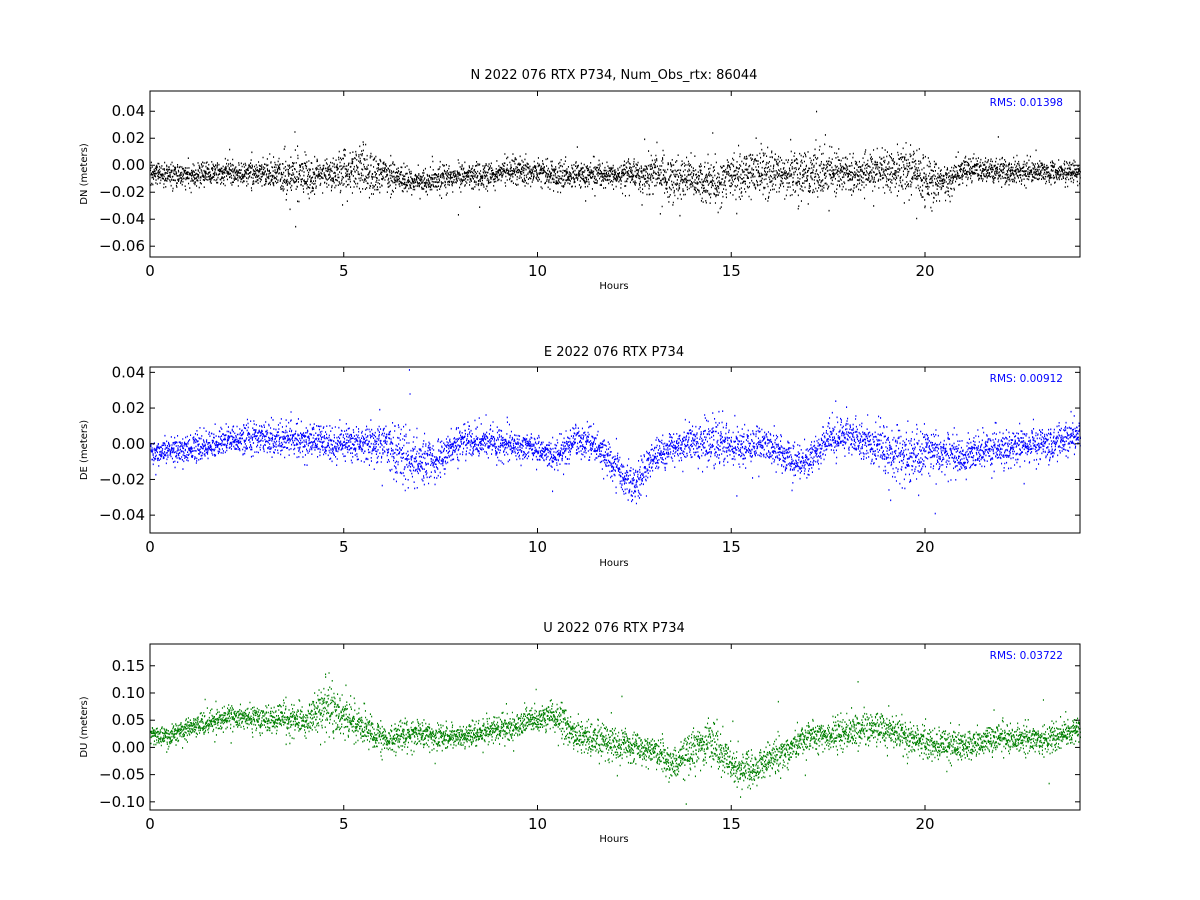 The height and width of the screenshot is (900, 1200). What do you see at coordinates (615, 174) in the screenshot?
I see `panel-n-axes-frame` at bounding box center [615, 174].